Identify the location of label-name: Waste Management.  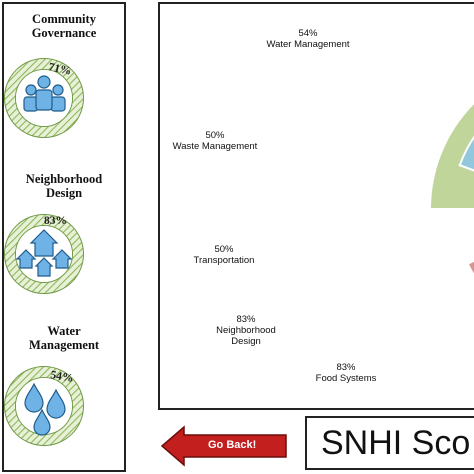
(215, 146).